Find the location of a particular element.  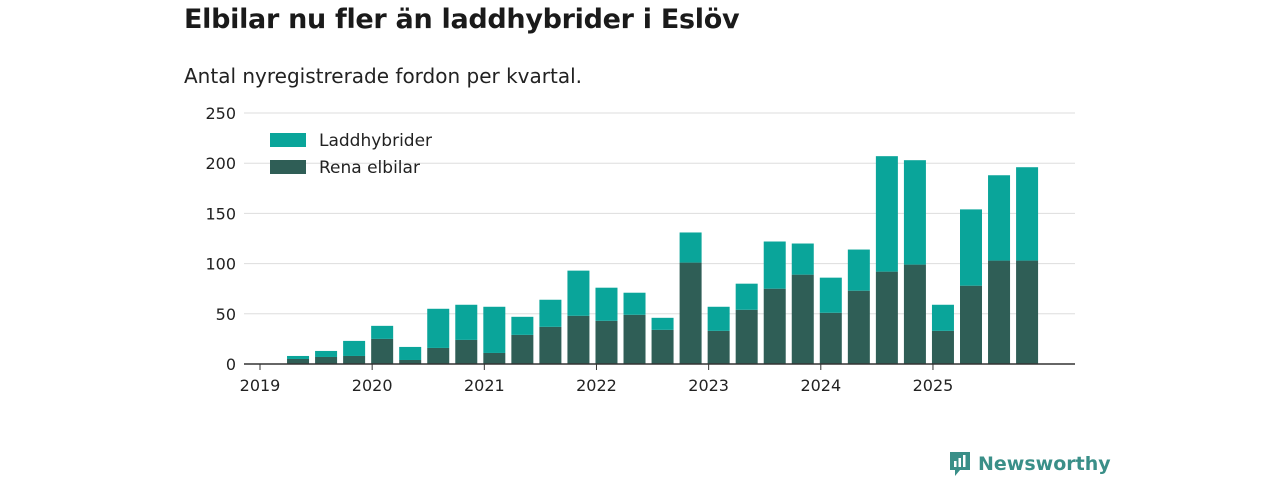

legend: Laddhybrider Rena elbilar is located at coordinates (351, 154).